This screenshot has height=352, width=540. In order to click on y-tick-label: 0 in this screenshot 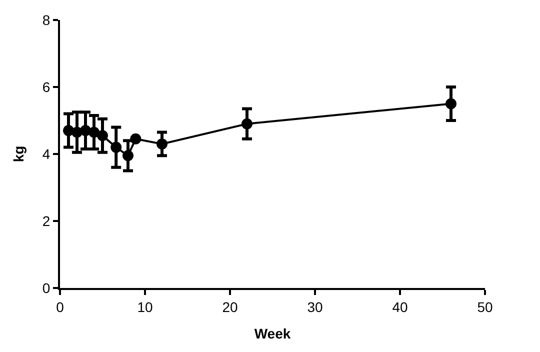, I will do `click(46, 288)`.